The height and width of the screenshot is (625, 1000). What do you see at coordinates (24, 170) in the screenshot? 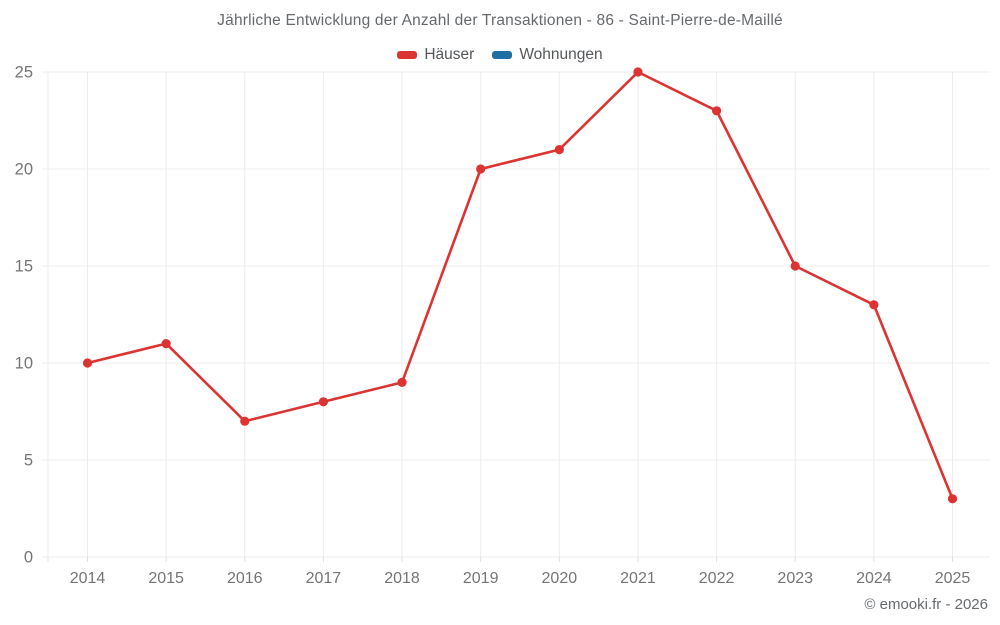
I see `y-axis-tick-label: 20` at bounding box center [24, 170].